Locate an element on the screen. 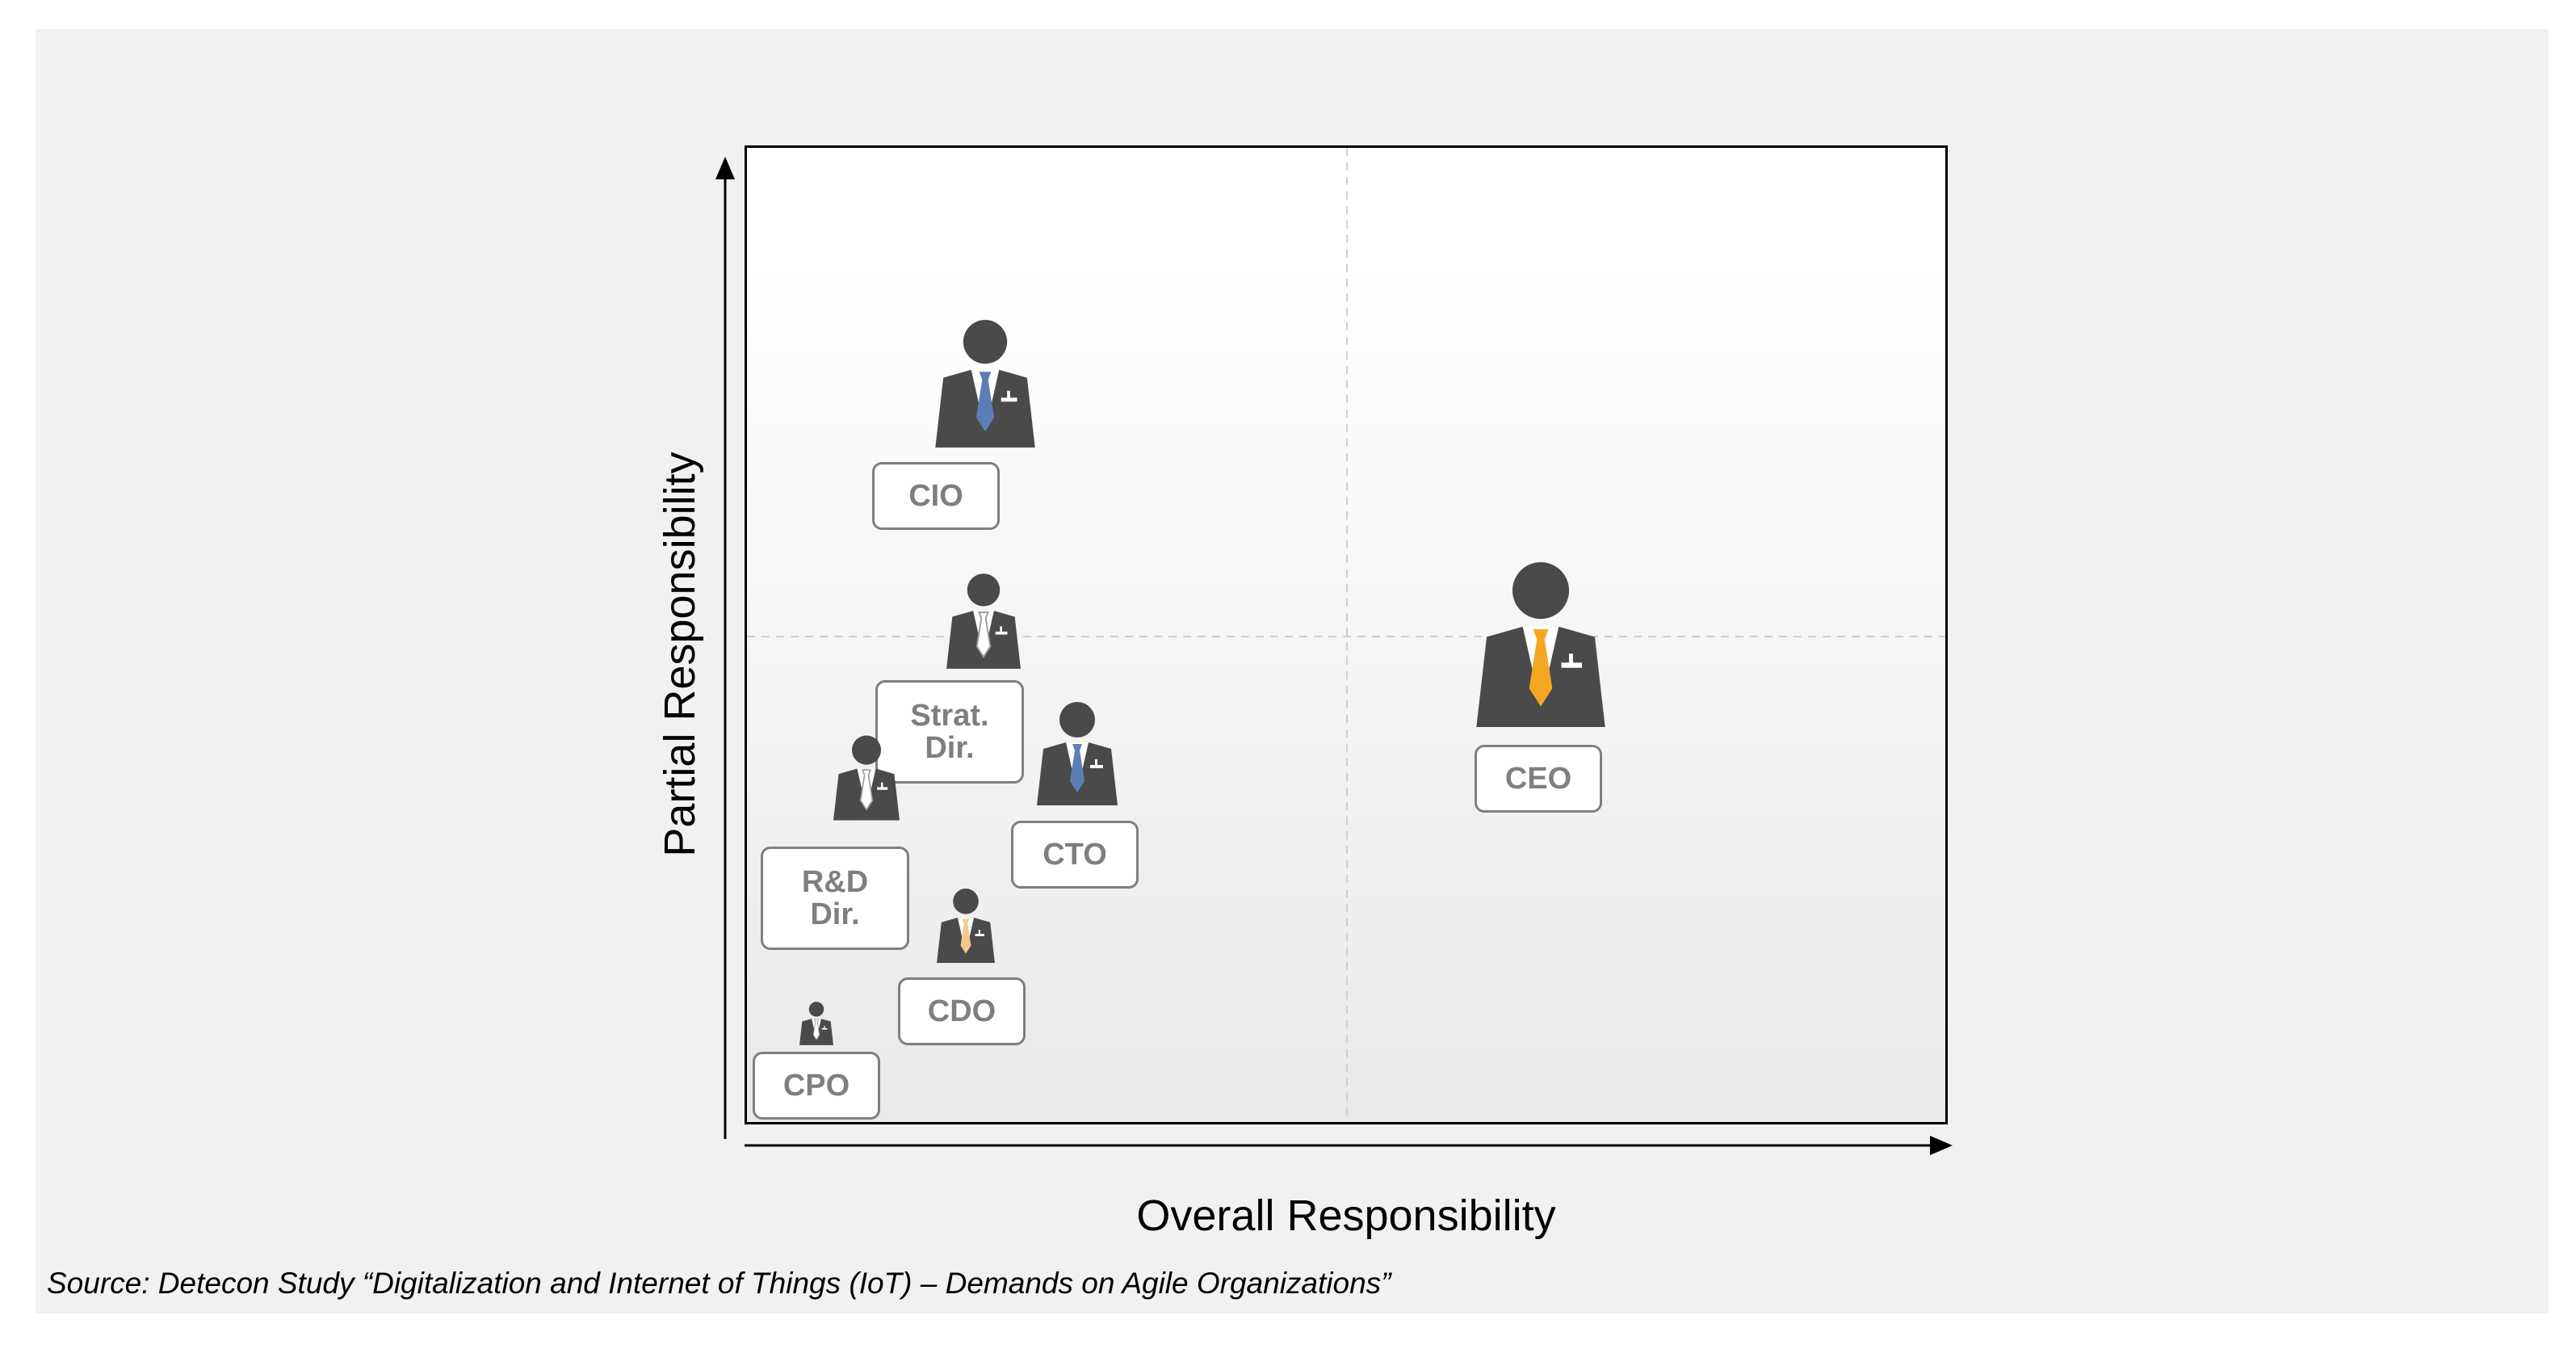  strat-dir-person-icon is located at coordinates (983, 621).